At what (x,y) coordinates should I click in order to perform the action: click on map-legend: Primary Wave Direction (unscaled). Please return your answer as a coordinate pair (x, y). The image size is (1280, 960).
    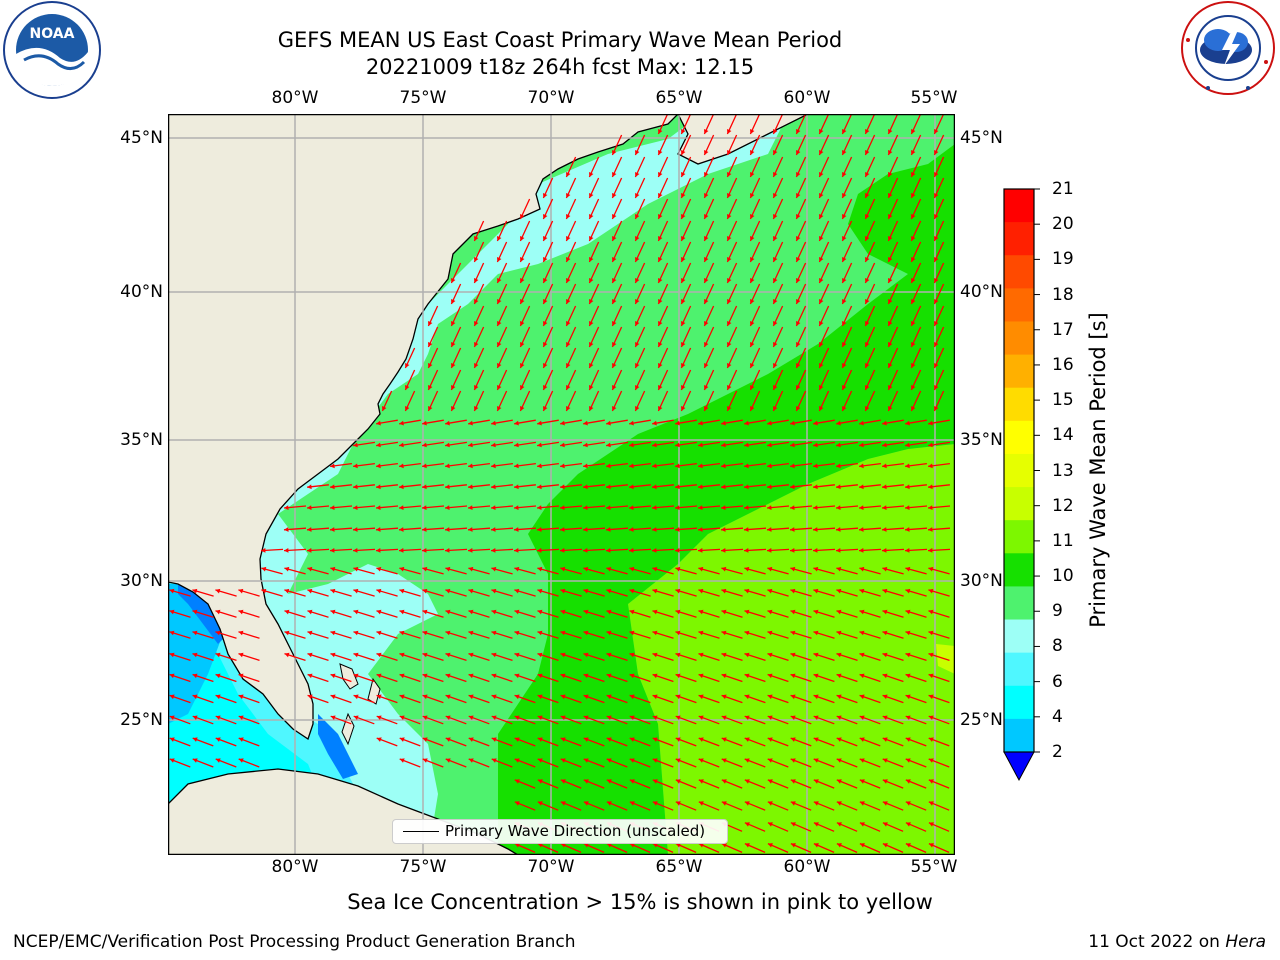
    Looking at the image, I should click on (560, 831).